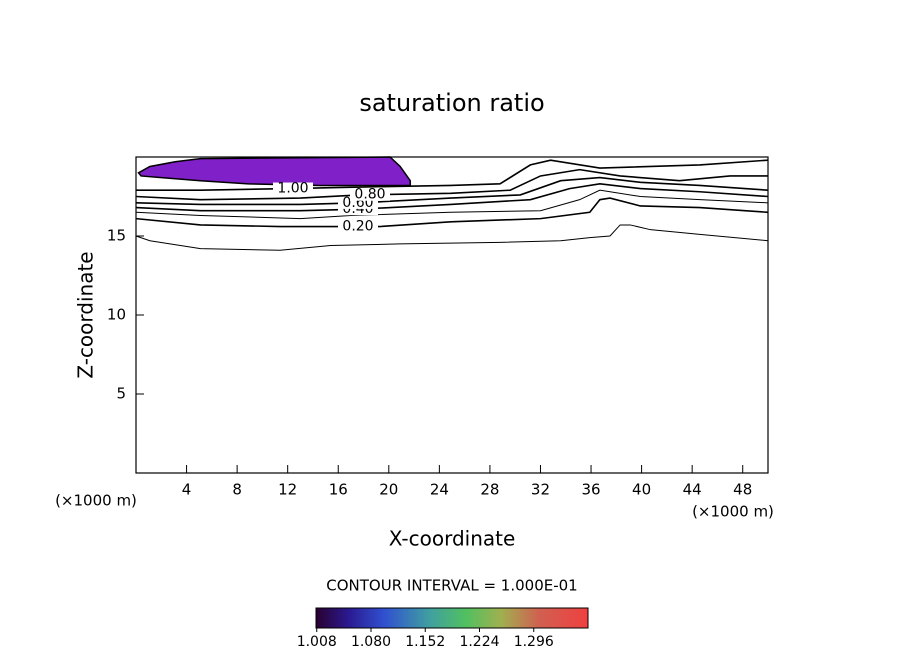 The width and height of the screenshot is (904, 654). What do you see at coordinates (287, 490) in the screenshot?
I see `x-tick-label: 12` at bounding box center [287, 490].